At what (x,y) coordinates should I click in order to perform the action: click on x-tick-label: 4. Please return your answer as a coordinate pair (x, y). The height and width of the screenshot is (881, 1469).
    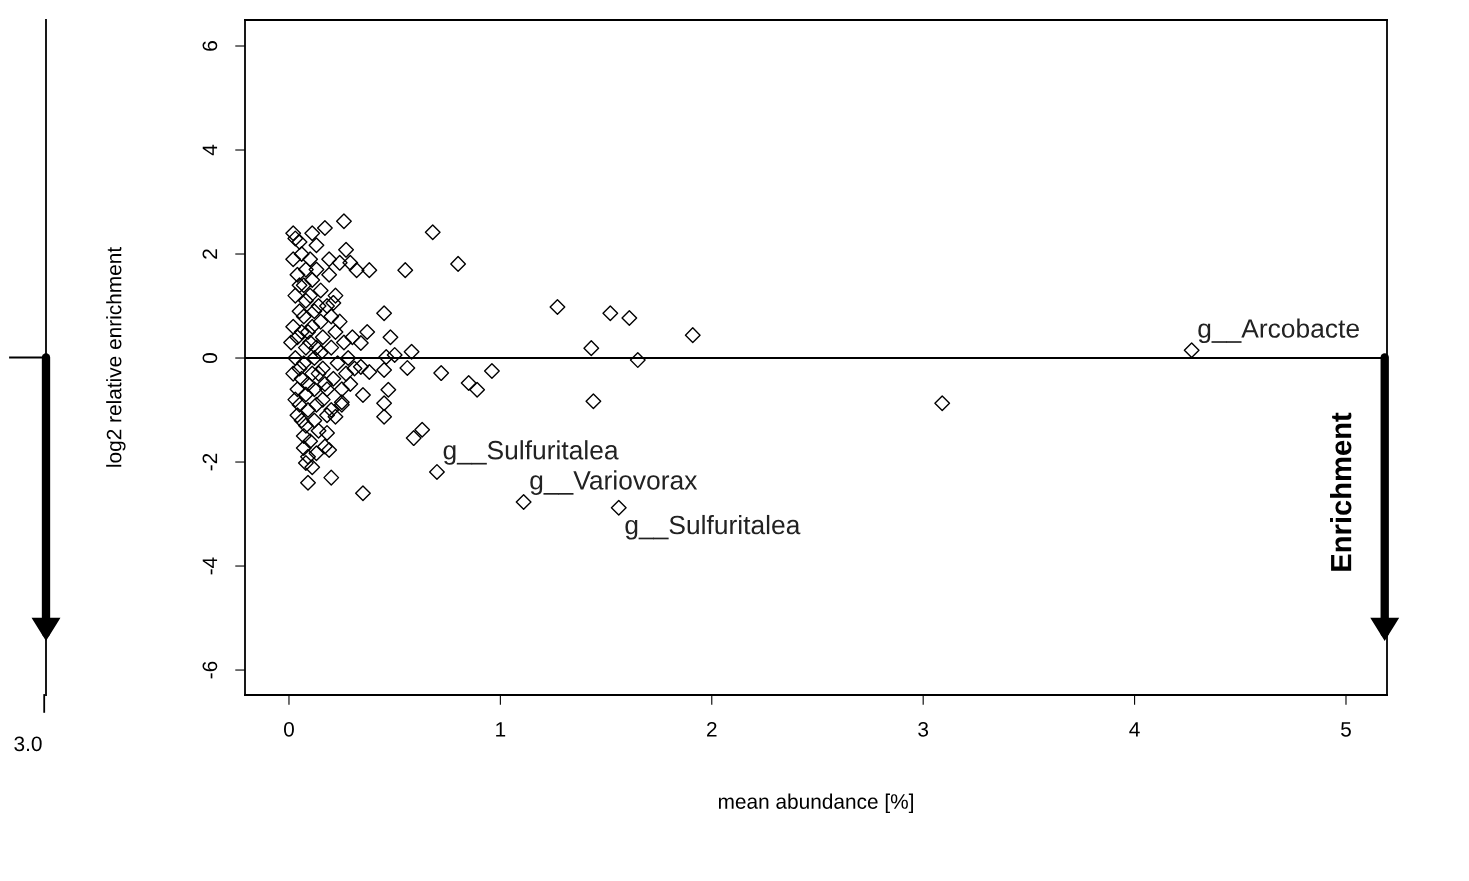
    Looking at the image, I should click on (1134, 729).